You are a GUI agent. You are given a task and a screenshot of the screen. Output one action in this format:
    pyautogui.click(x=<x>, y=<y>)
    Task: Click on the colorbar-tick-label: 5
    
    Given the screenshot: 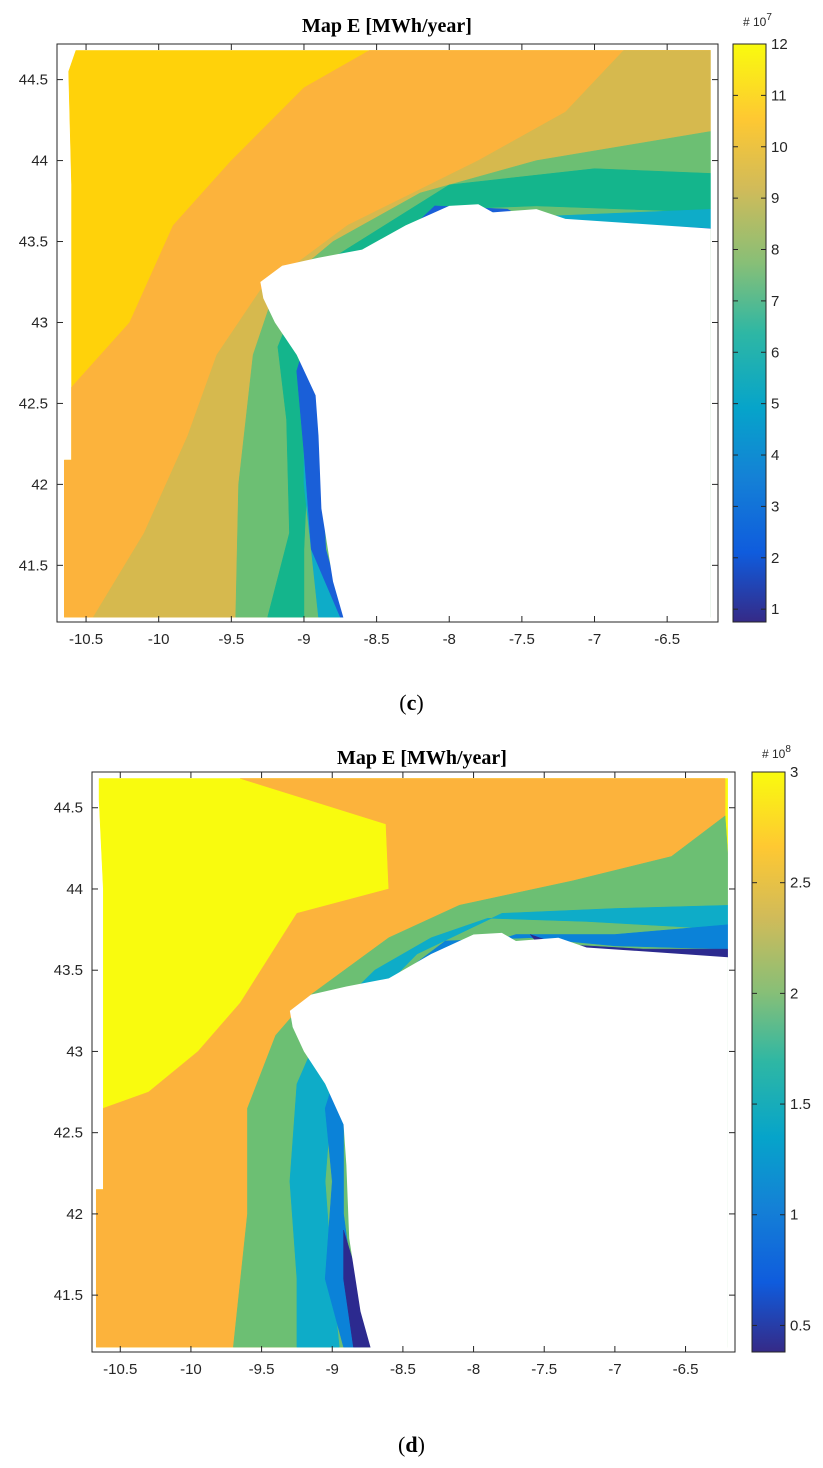 What is the action you would take?
    pyautogui.click(x=775, y=404)
    